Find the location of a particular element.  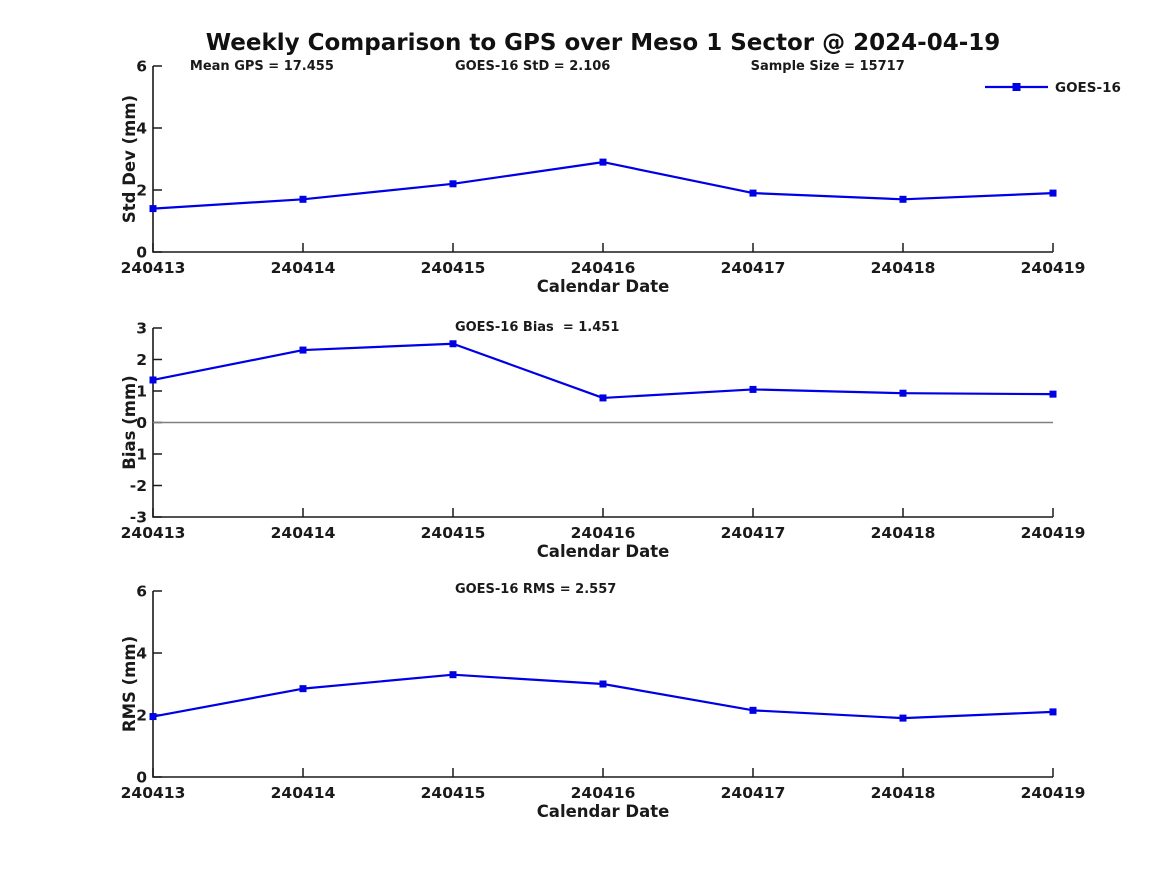

y-axis-title: RMS (mm) is located at coordinates (129, 684).